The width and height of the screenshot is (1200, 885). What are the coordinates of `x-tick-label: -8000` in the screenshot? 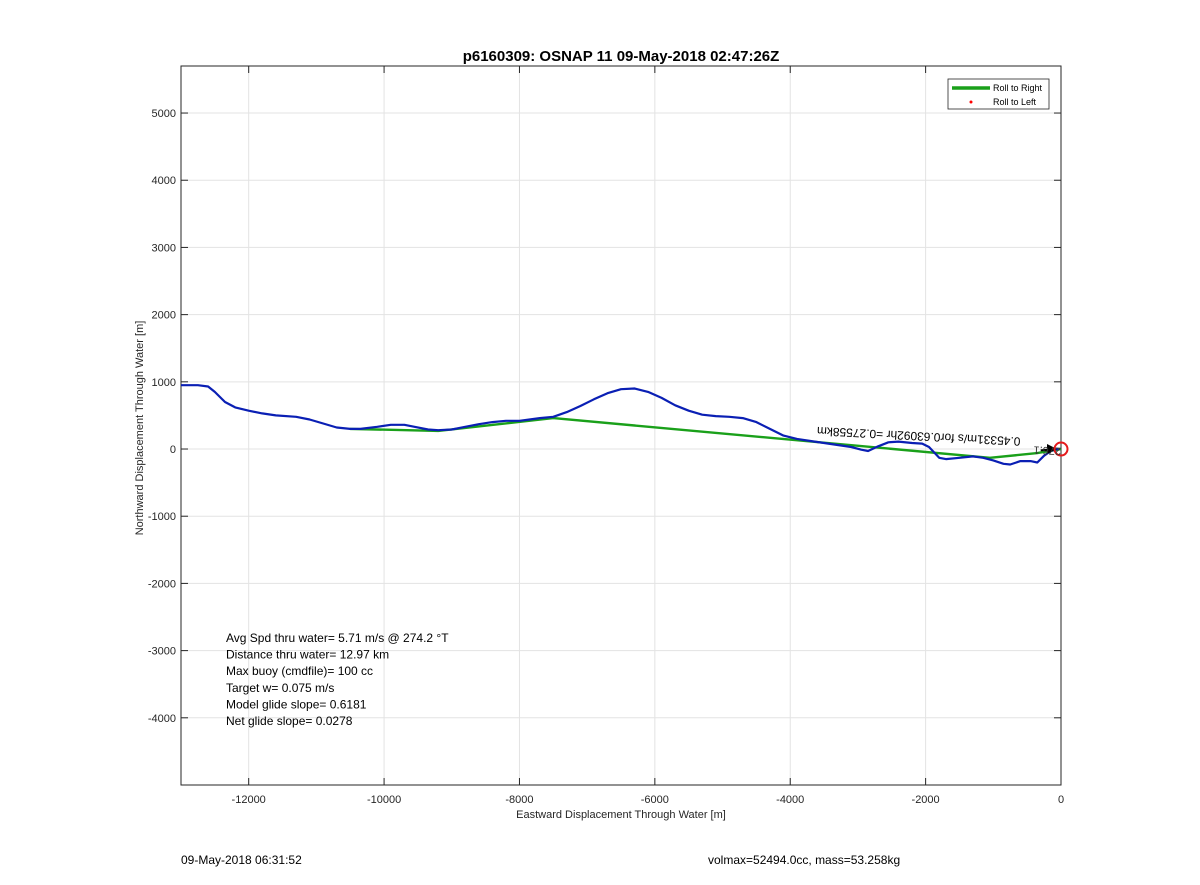 It's located at (519, 800).